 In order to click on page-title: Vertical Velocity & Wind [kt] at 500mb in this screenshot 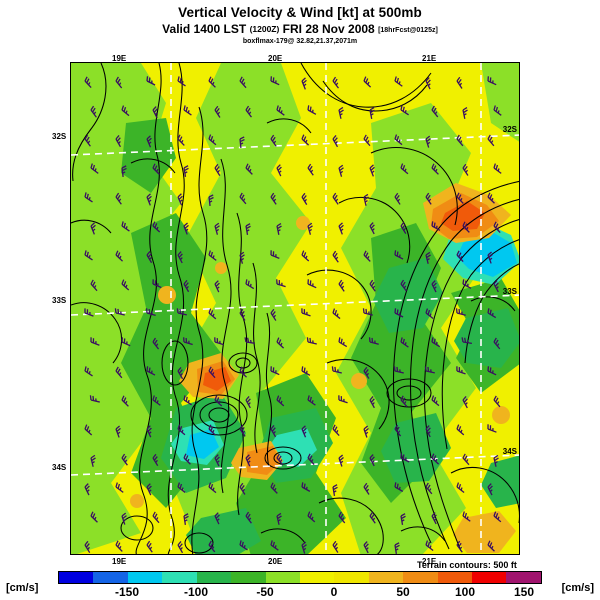, I will do `click(300, 12)`.